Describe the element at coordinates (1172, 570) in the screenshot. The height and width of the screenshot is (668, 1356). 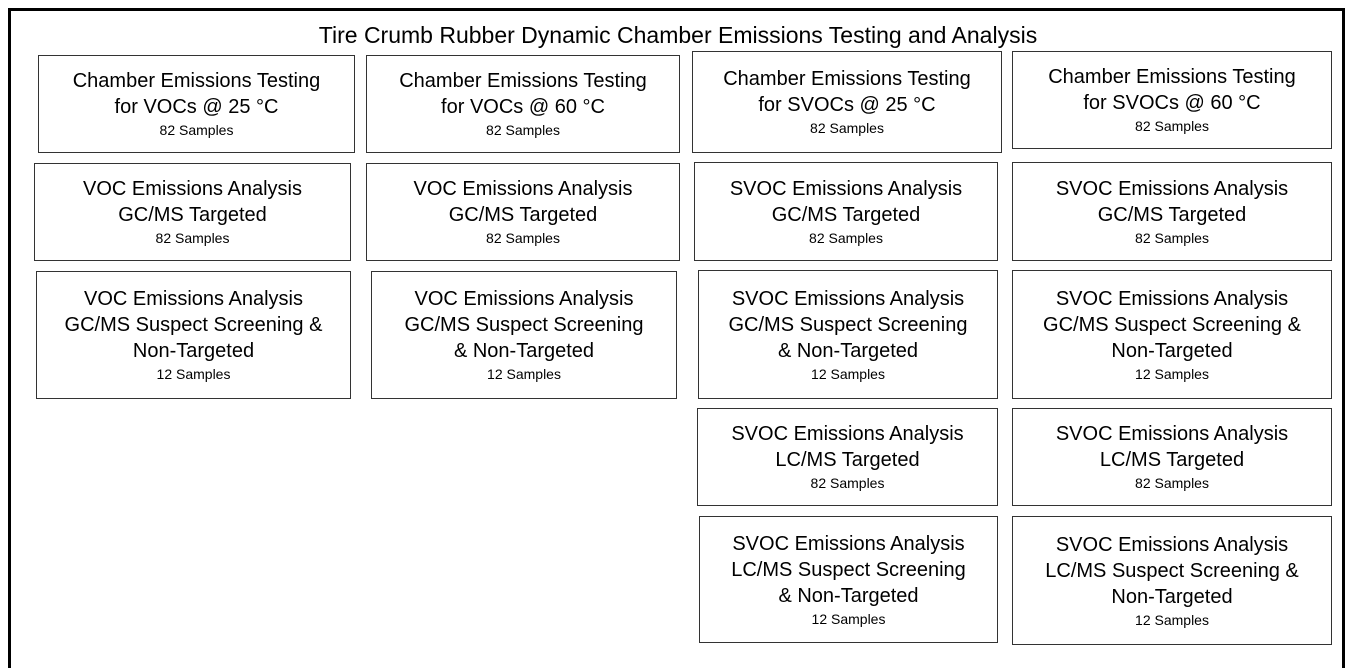
I see `box-label: LC/MS Suspect Screening &` at that location.